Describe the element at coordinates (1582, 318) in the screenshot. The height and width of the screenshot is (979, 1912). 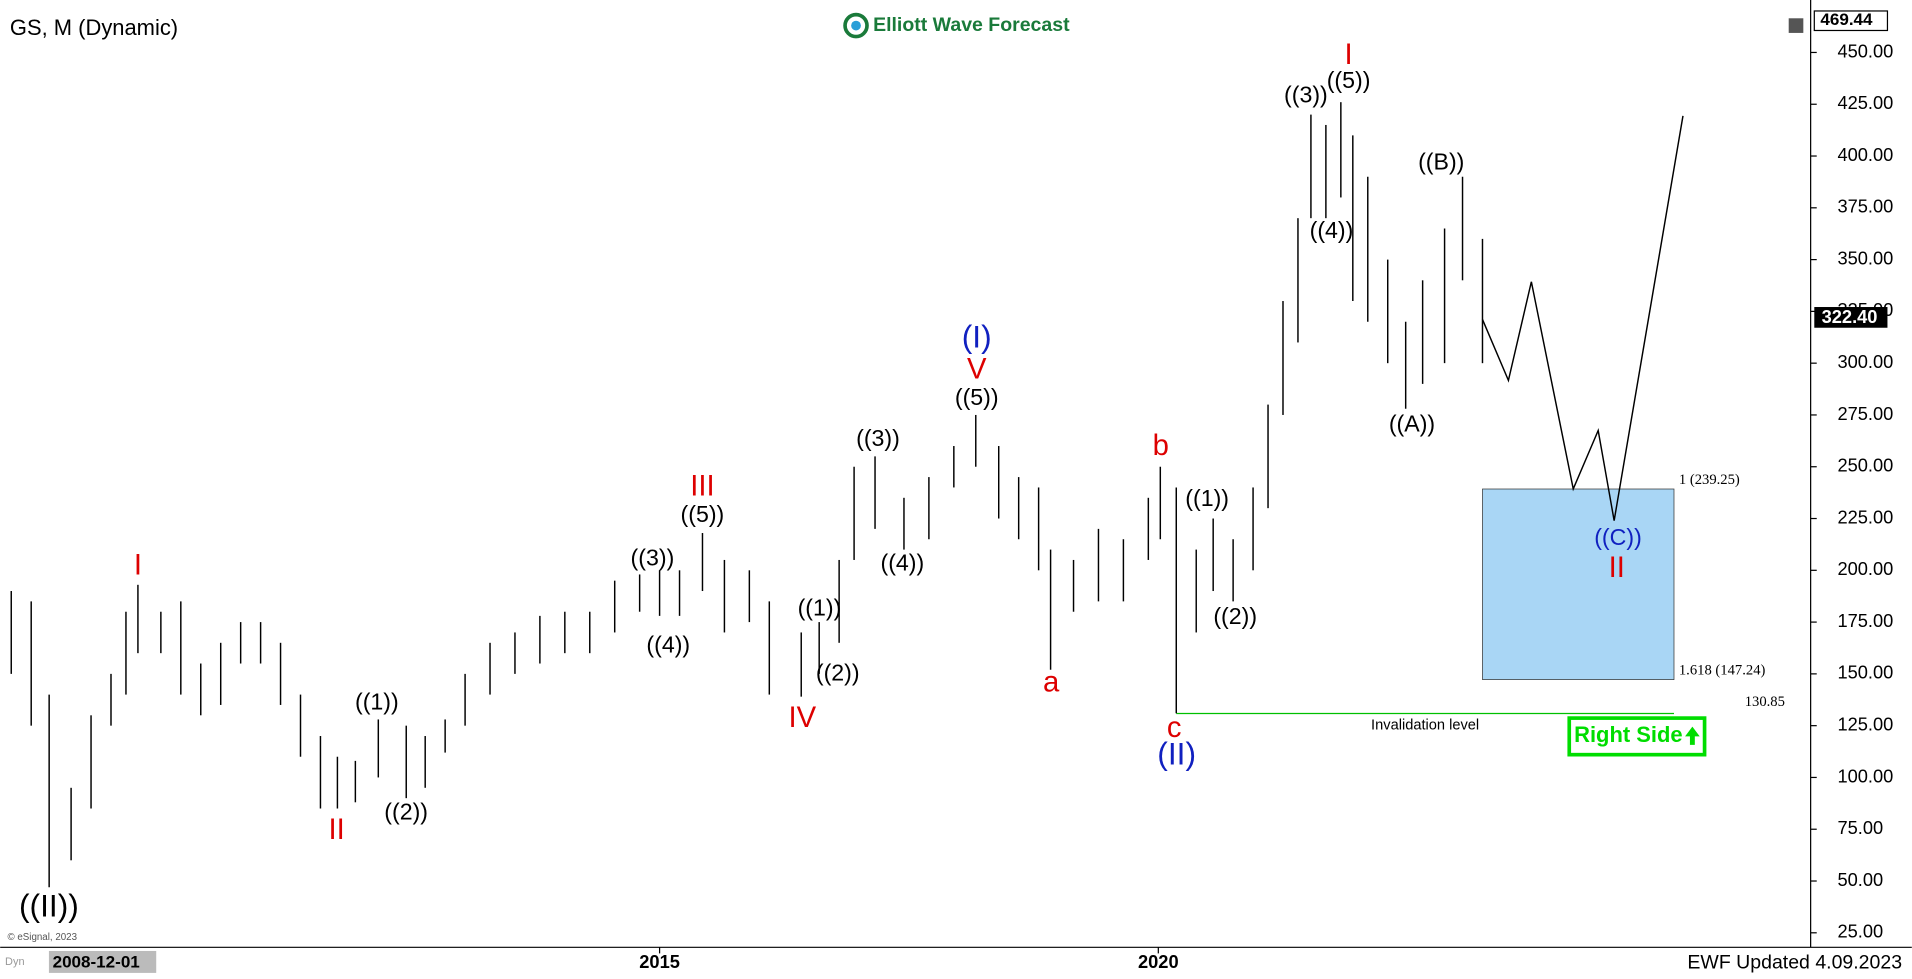
I see `projection-path` at that location.